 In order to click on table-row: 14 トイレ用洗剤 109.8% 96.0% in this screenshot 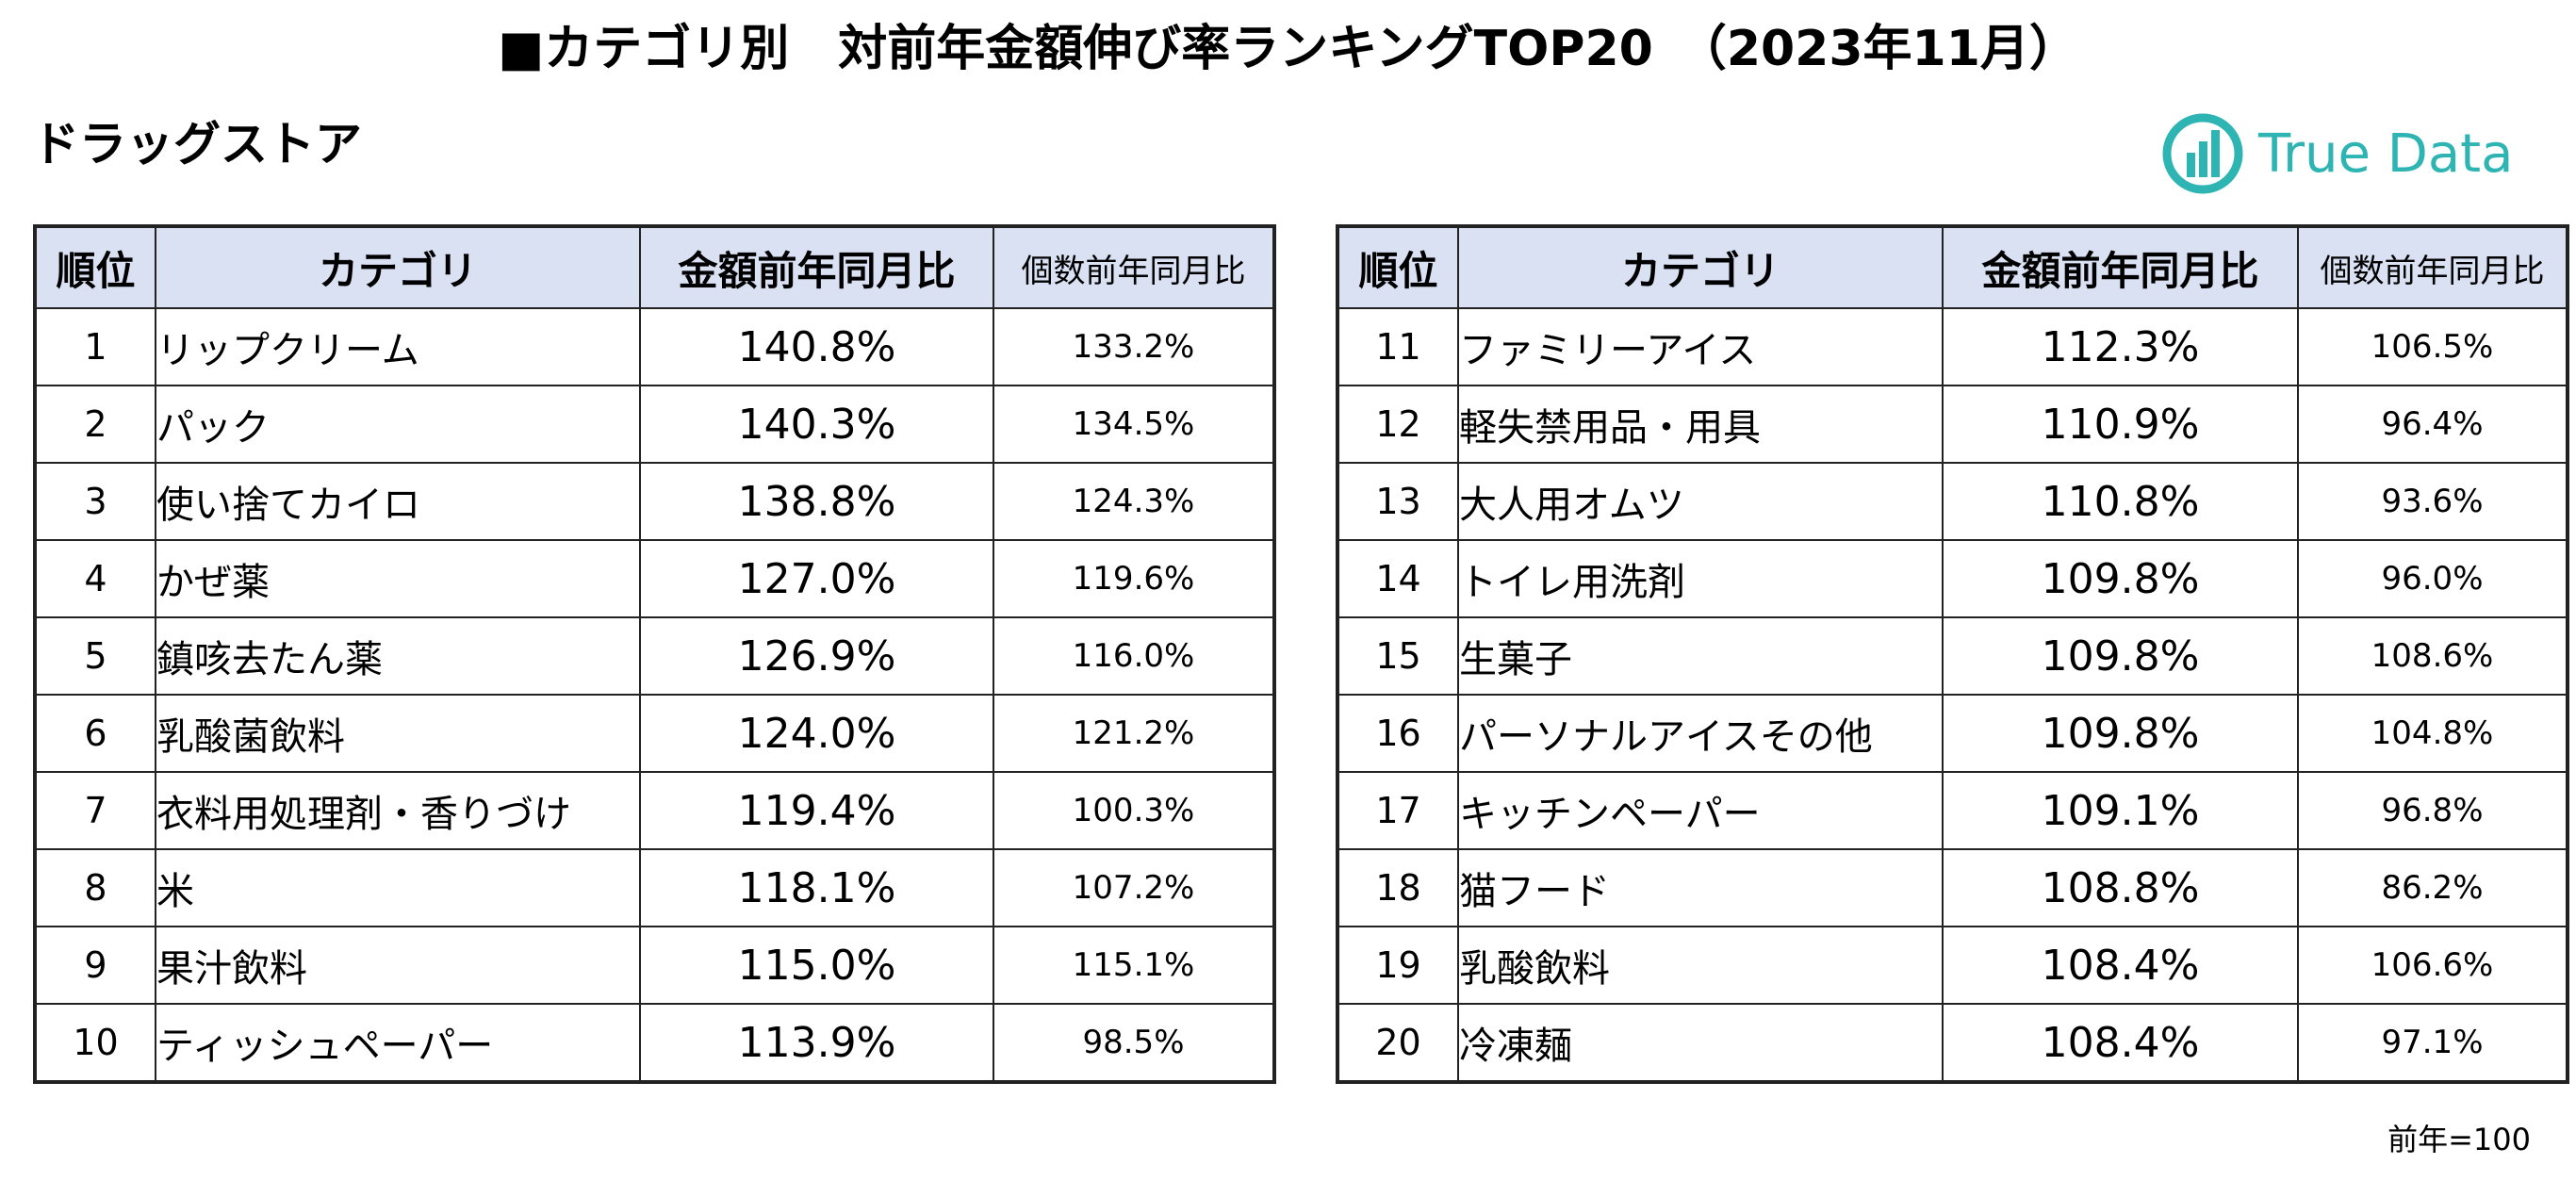, I will do `click(1952, 578)`.